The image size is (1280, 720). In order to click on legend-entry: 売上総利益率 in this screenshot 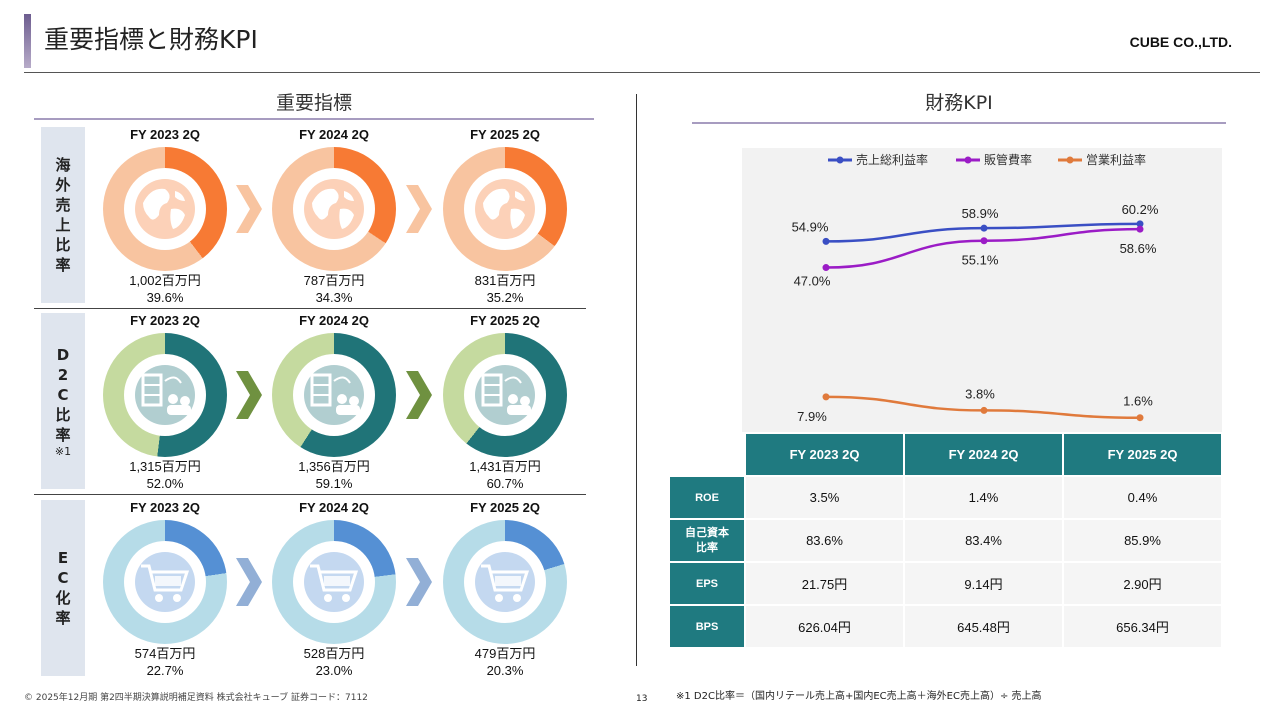, I will do `click(878, 159)`.